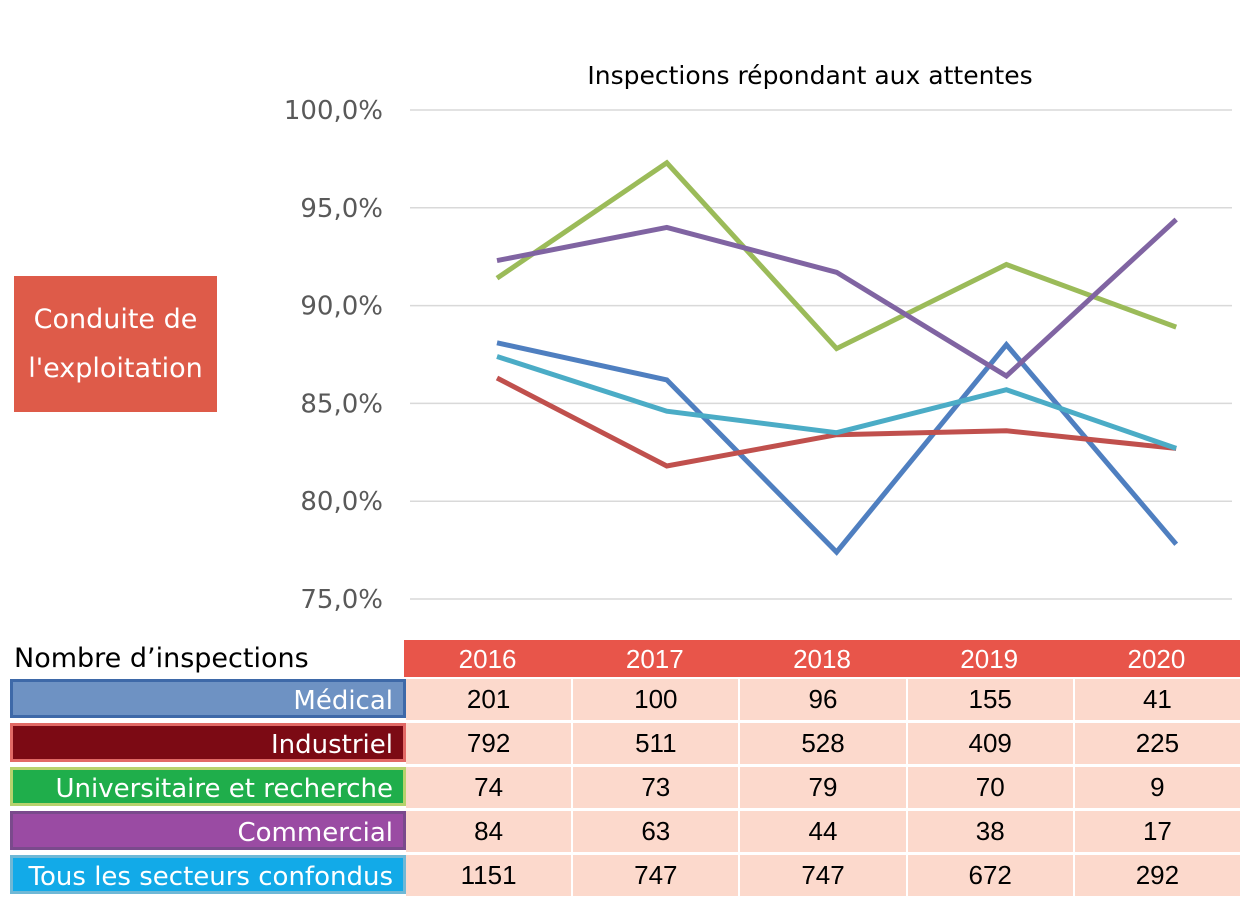  I want to click on table-cell: 792, so click(489, 743).